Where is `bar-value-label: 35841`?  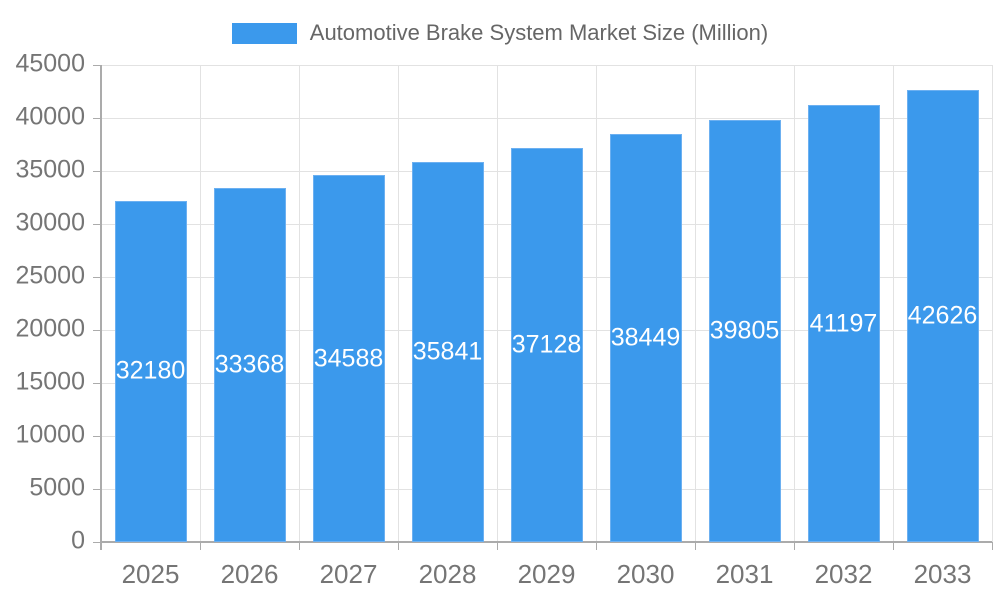
bar-value-label: 35841 is located at coordinates (447, 351).